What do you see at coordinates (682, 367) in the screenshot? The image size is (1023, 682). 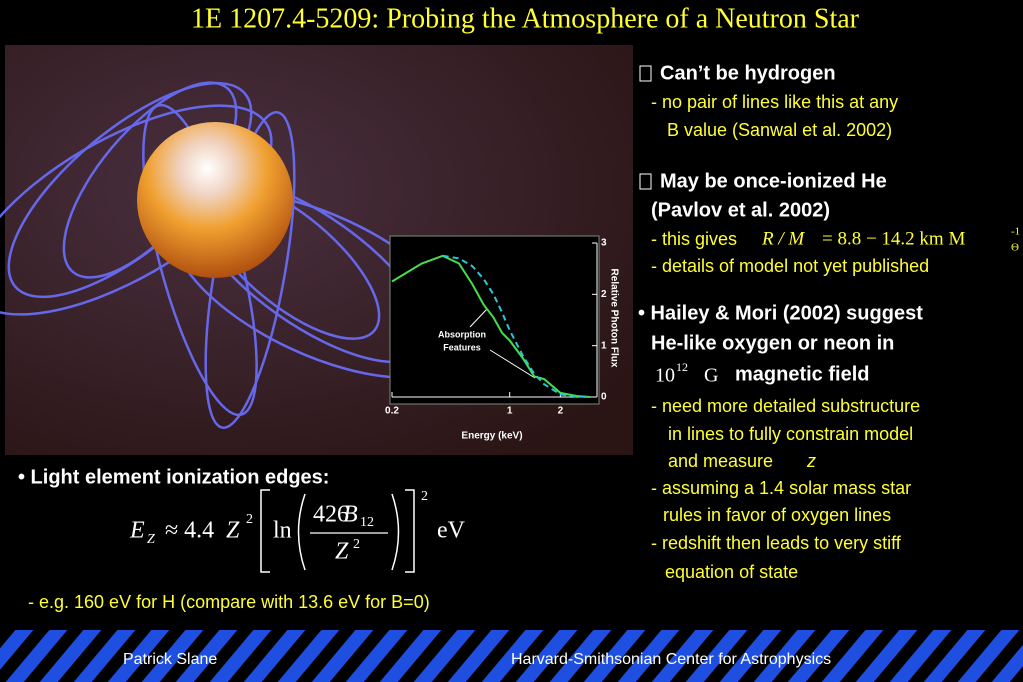 I see `field: 12` at bounding box center [682, 367].